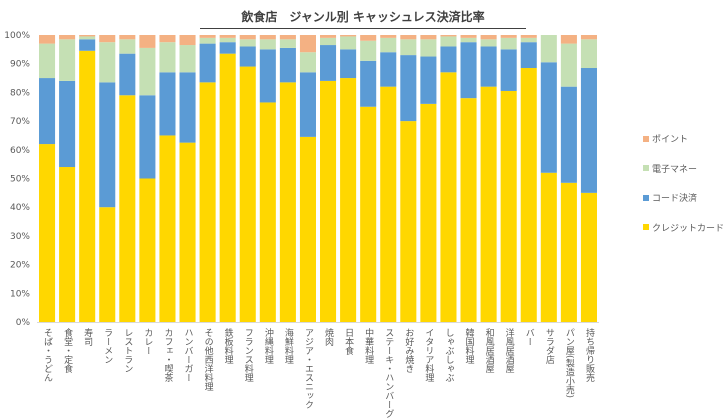  Describe the element at coordinates (528, 337) in the screenshot. I see `x-tick-label: バー` at that location.